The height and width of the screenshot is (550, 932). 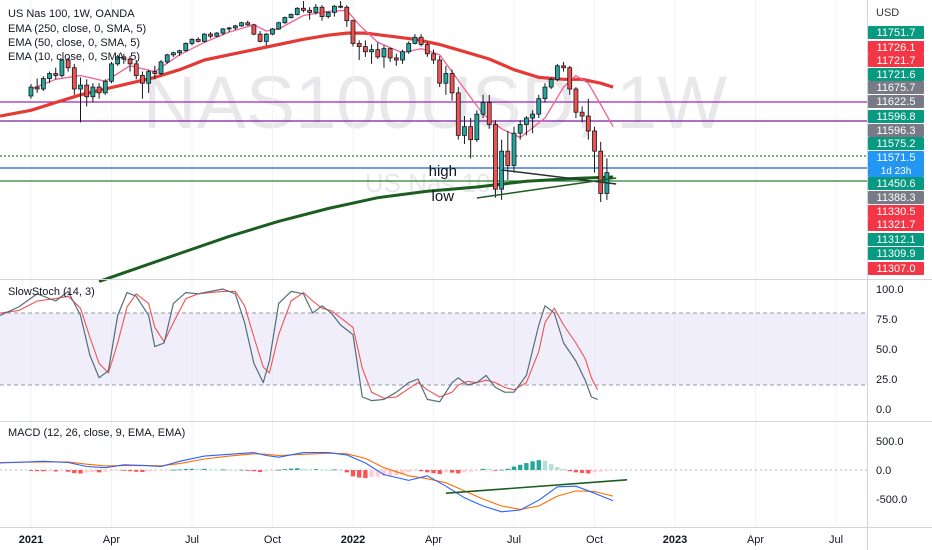 What do you see at coordinates (896, 184) in the screenshot?
I see `price-tag-label: 11450.6` at bounding box center [896, 184].